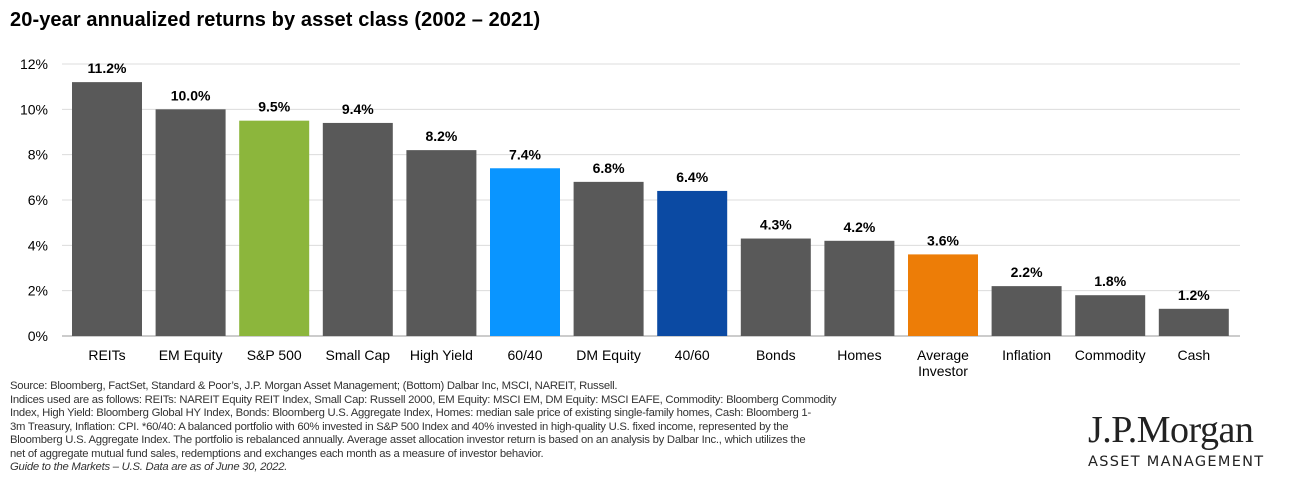 Image resolution: width=1299 pixels, height=500 pixels. What do you see at coordinates (1193, 322) in the screenshot?
I see `bar-cash` at bounding box center [1193, 322].